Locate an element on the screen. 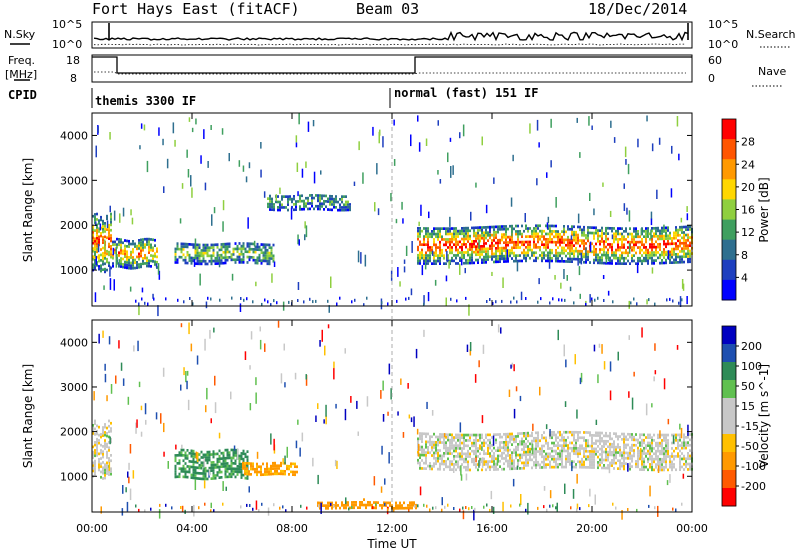 The height and width of the screenshot is (554, 800). freq-unit: [MHz] is located at coordinates (21, 74).